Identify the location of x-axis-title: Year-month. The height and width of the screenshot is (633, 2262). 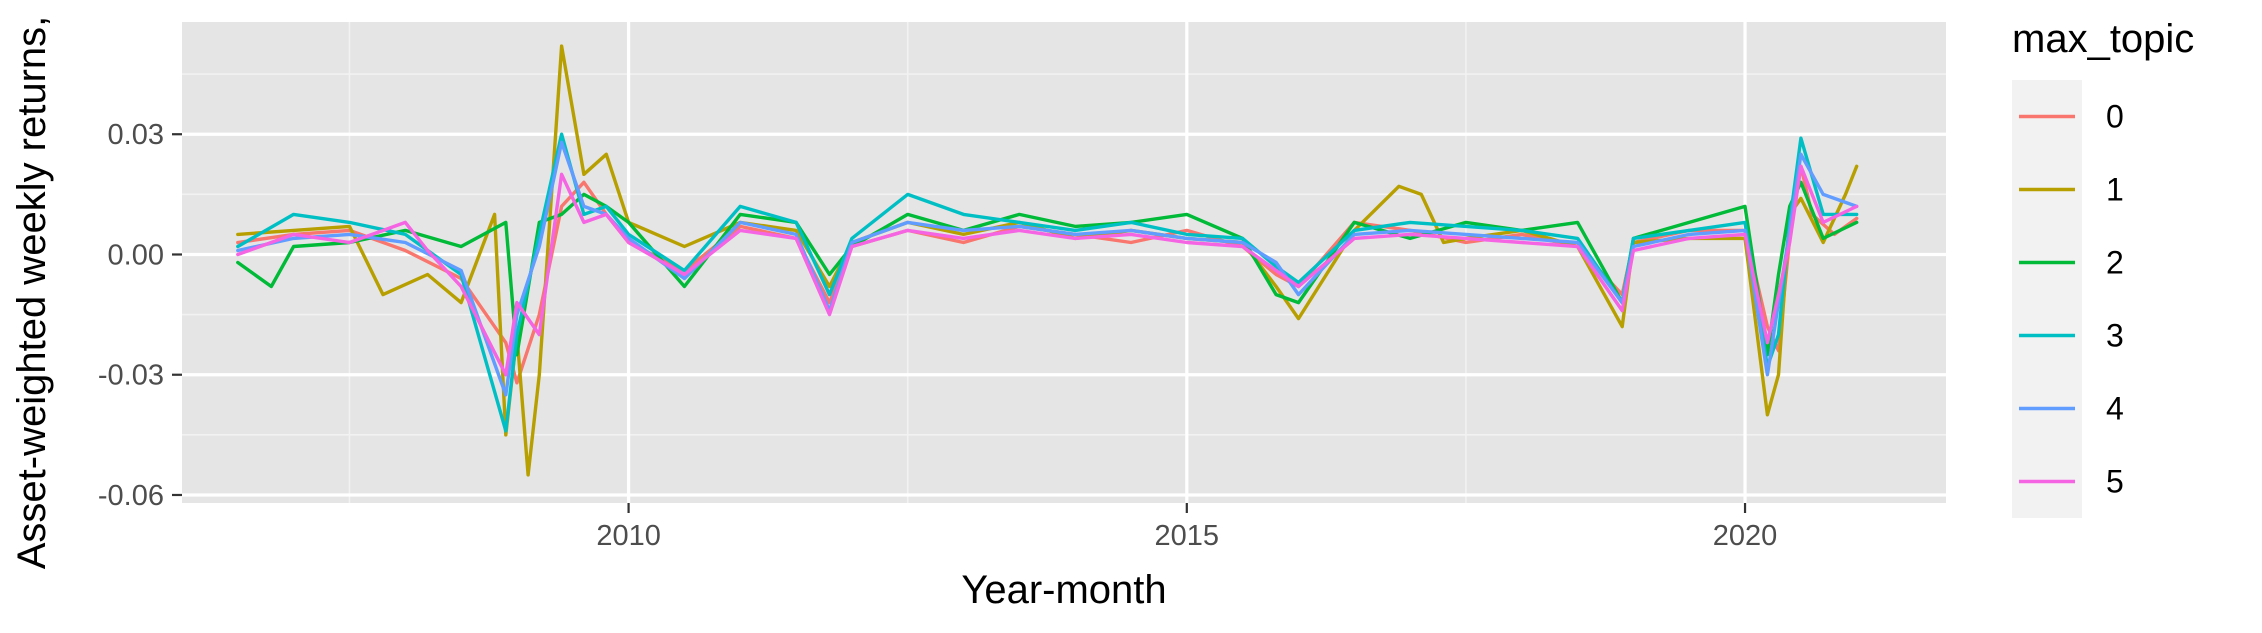
(1063, 590).